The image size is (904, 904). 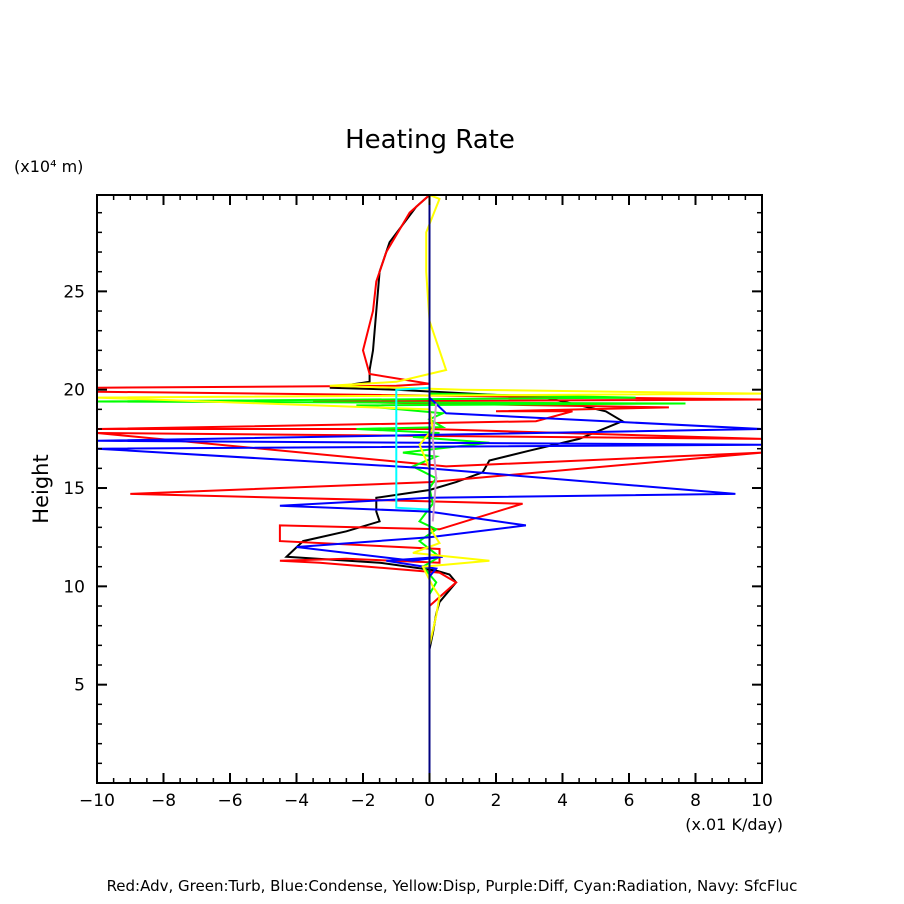 I want to click on chart-title: Heating Rate, so click(x=430, y=140).